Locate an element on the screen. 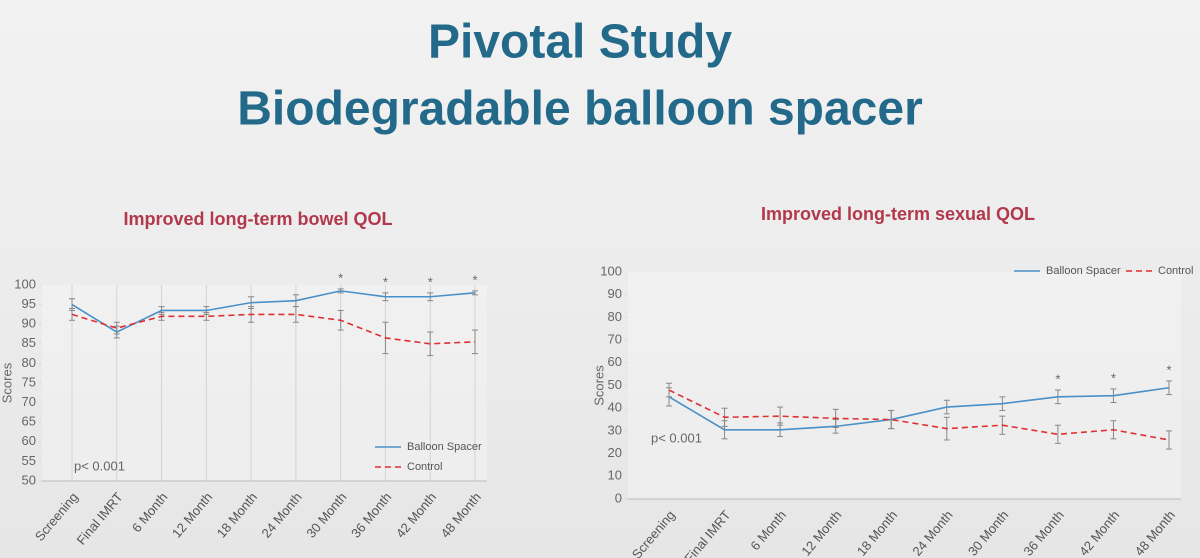 The height and width of the screenshot is (558, 1200). plot-area is located at coordinates (264, 383).